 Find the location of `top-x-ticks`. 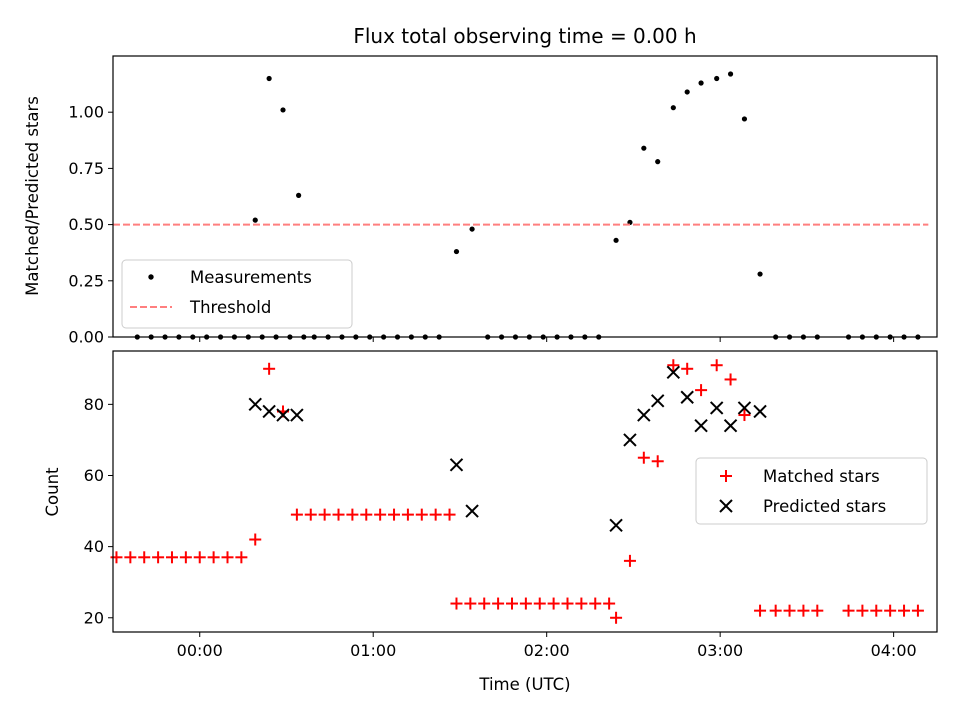

top-x-ticks is located at coordinates (547, 339).